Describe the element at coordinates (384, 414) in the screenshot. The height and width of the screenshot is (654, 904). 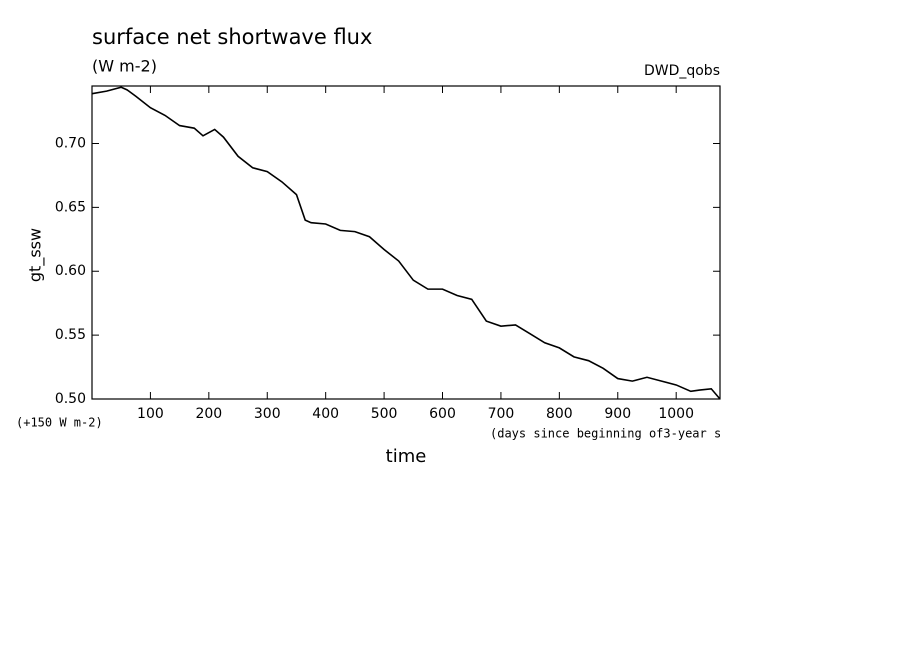
I see `x-tick-label: 500` at that location.